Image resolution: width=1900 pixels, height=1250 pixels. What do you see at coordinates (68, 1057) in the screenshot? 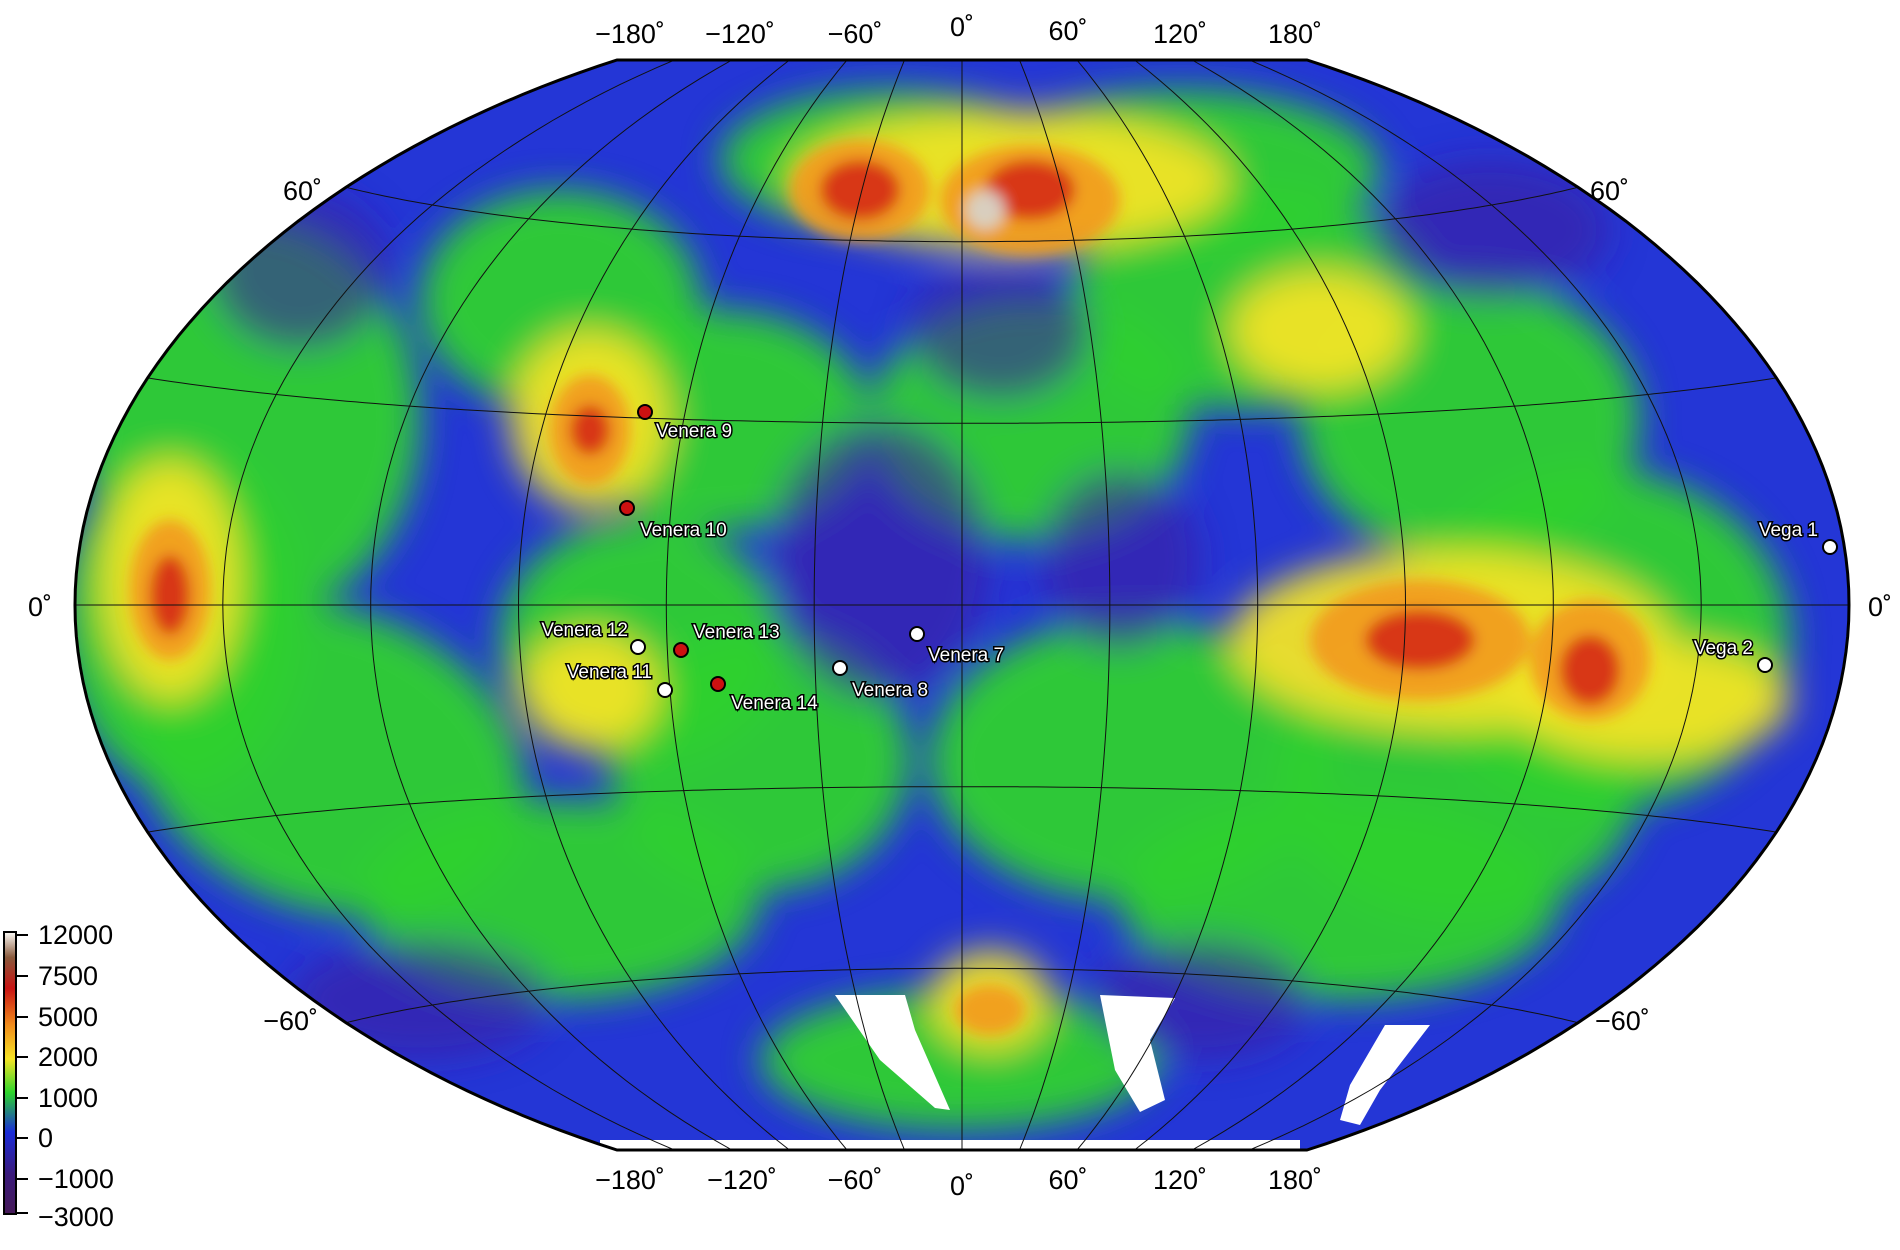
I see `colorbar-label: 2000` at bounding box center [68, 1057].